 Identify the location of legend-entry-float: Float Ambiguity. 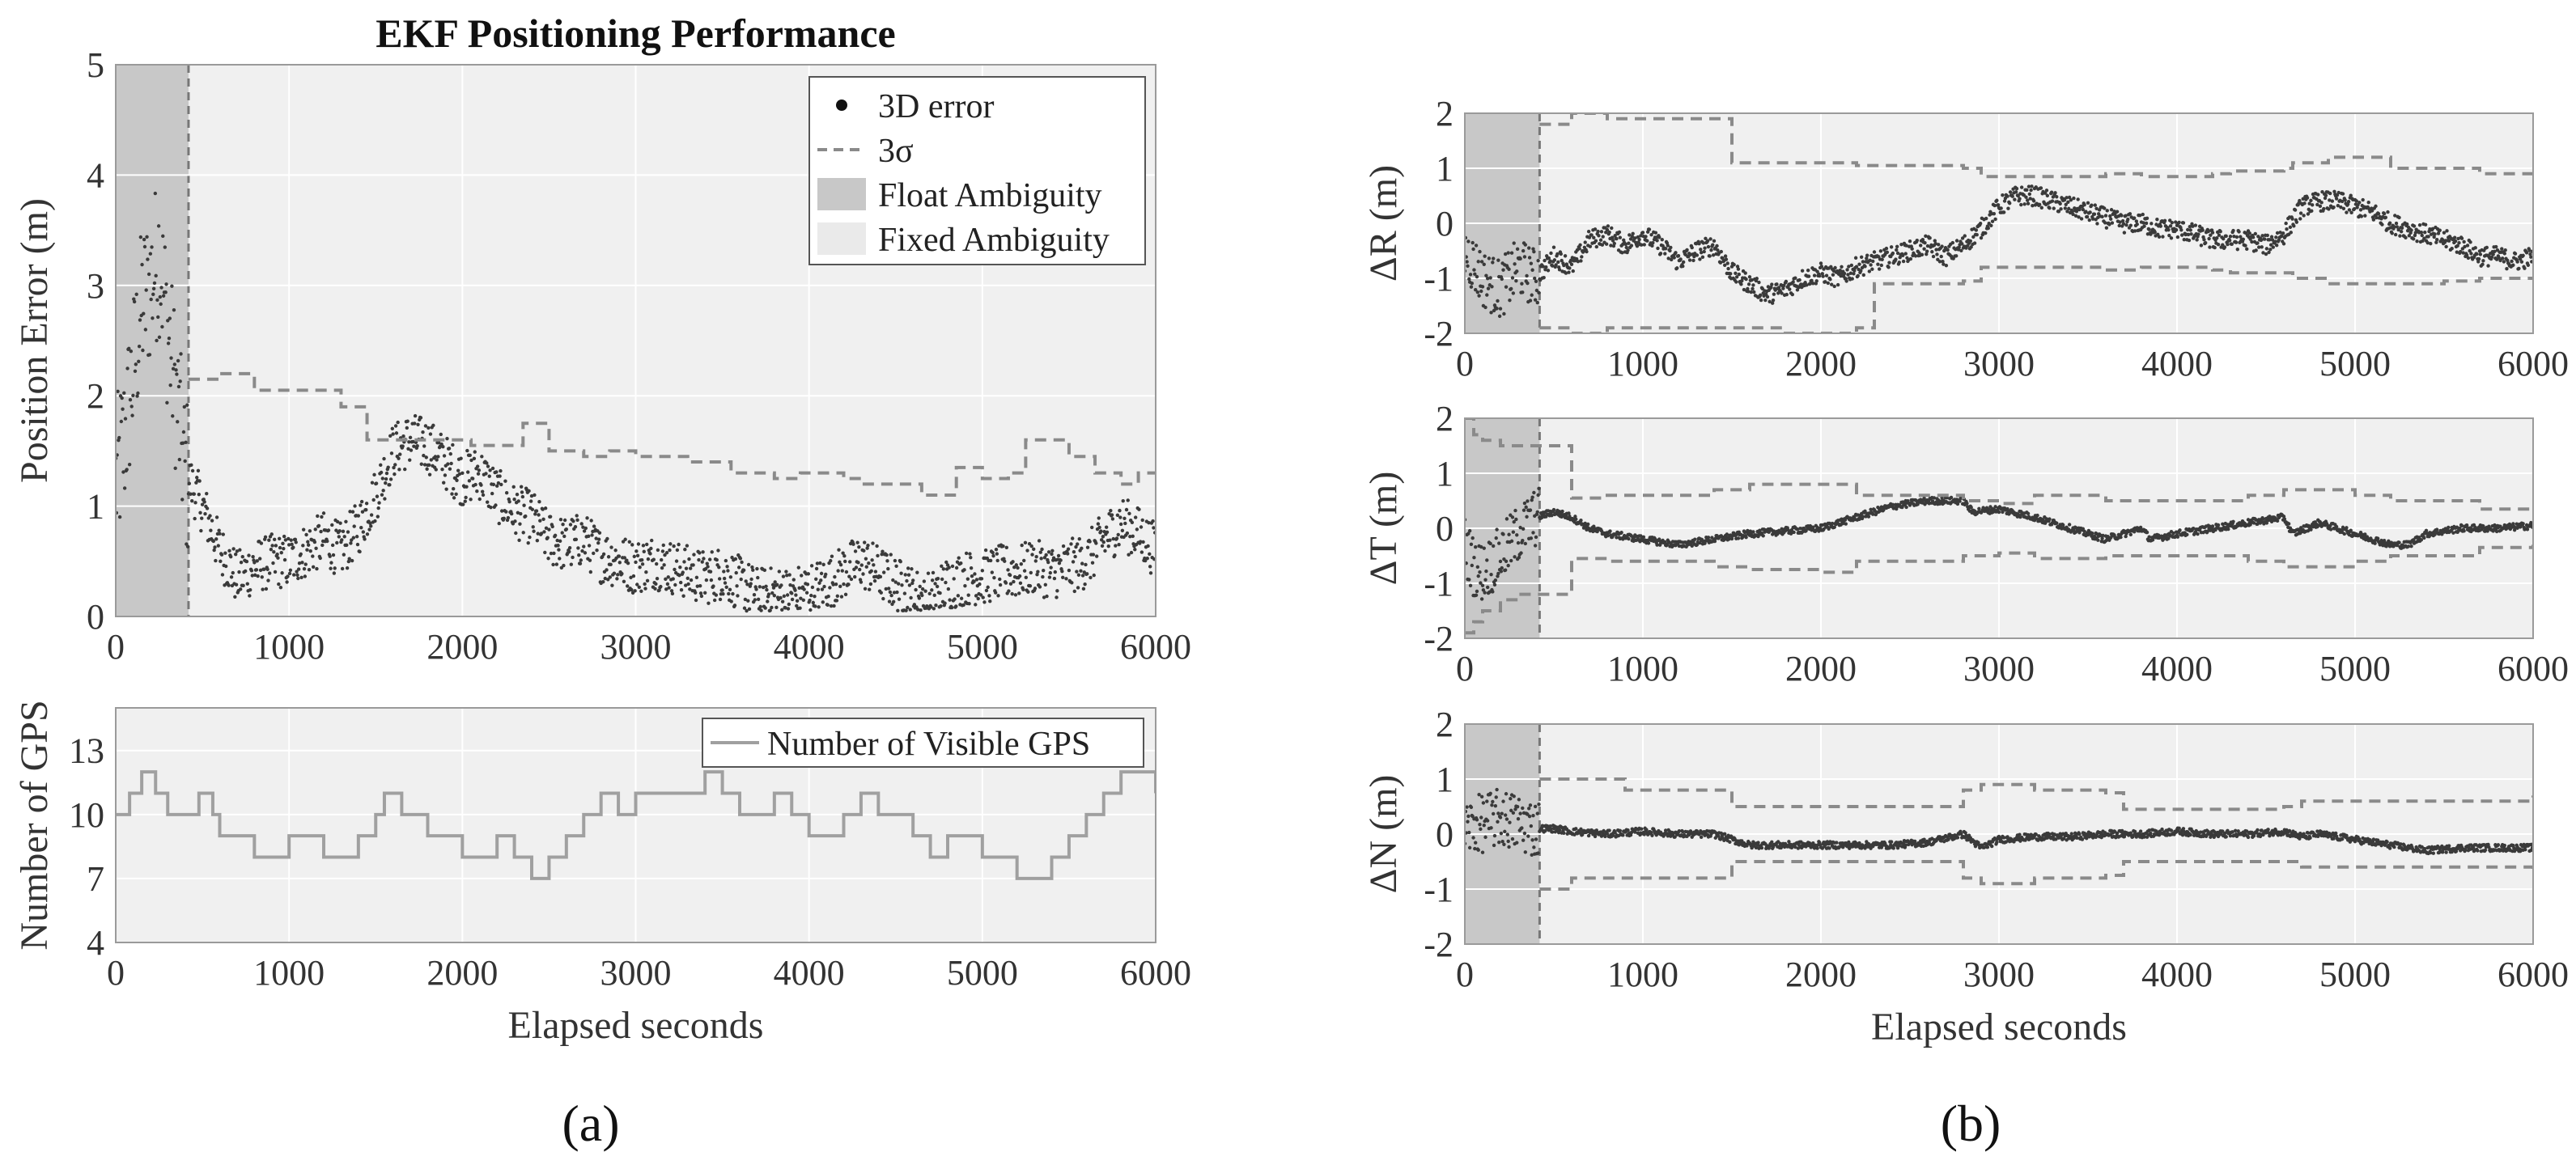
(990, 195).